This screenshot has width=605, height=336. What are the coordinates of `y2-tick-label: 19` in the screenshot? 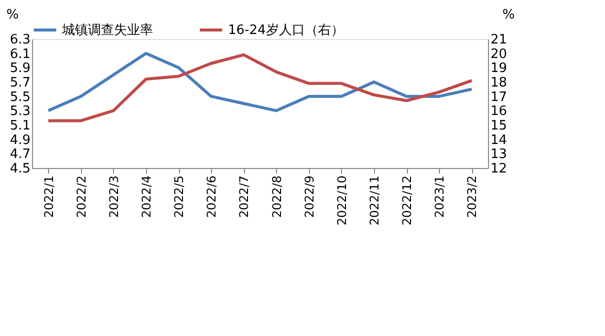 It's located at (499, 68).